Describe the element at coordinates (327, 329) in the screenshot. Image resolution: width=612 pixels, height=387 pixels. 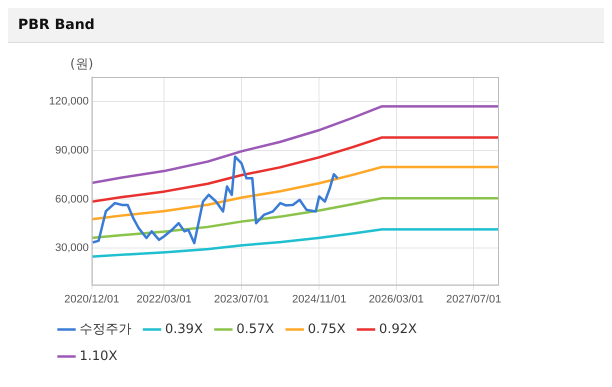
I see `legend-label: 0.75X` at that location.